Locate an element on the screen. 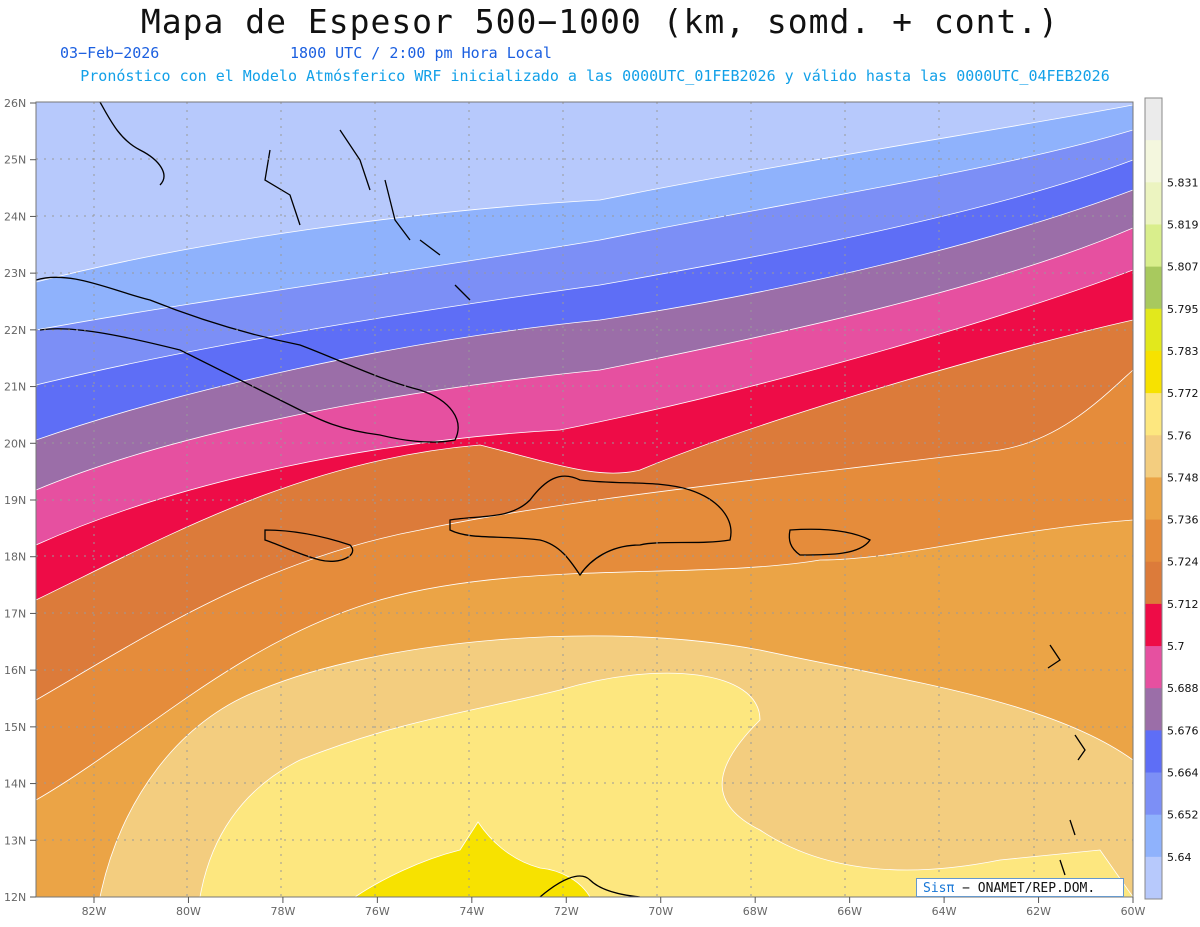  colorbar-label: 5.664 is located at coordinates (1183, 773).